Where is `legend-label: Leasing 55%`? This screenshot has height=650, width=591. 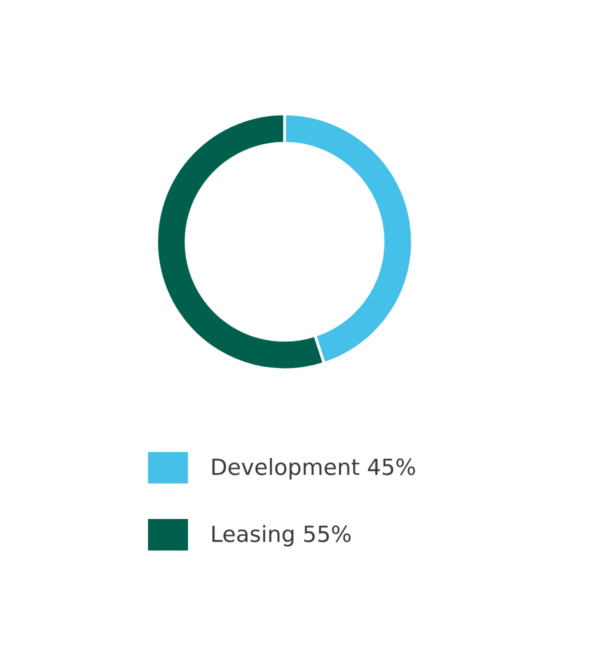
legend-label: Leasing 55% is located at coordinates (281, 536).